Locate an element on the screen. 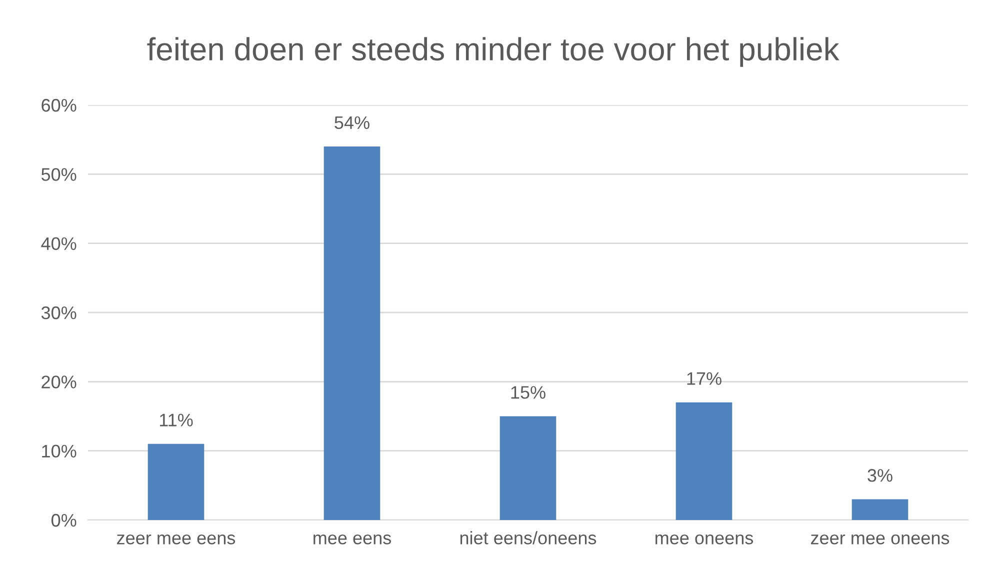 The height and width of the screenshot is (579, 986). data-label: 54% is located at coordinates (352, 123).